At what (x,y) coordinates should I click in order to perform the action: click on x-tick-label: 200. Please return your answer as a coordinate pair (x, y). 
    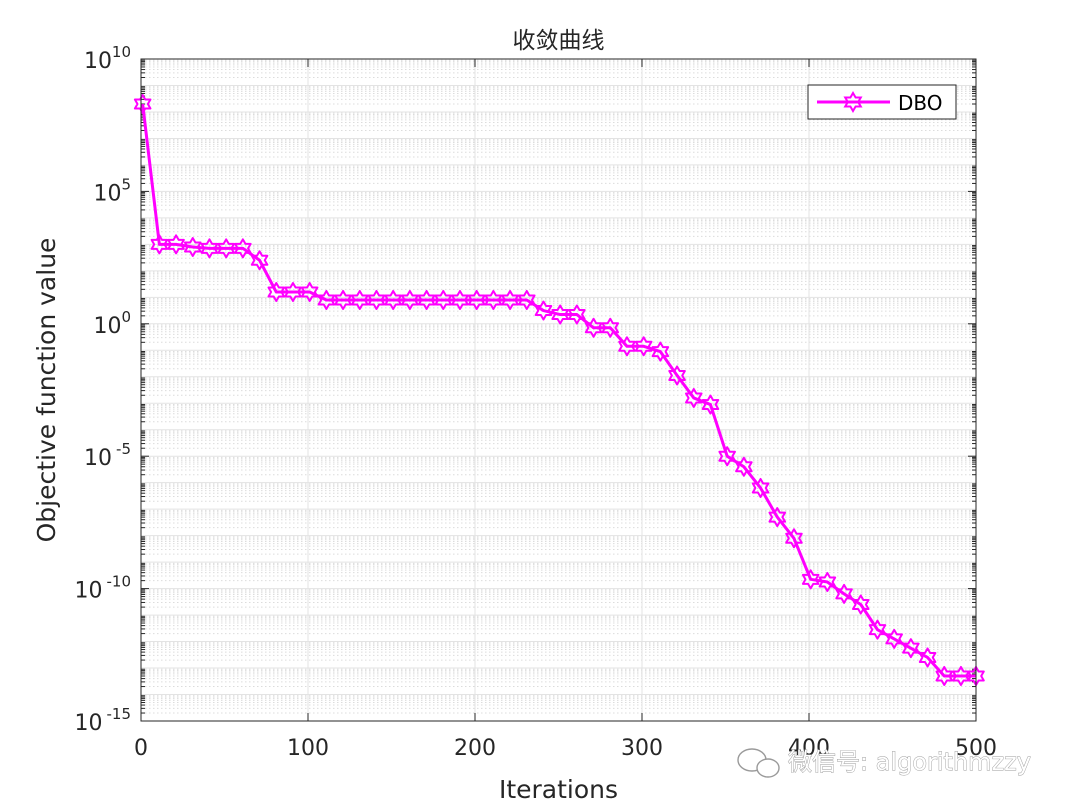
    Looking at the image, I should click on (475, 748).